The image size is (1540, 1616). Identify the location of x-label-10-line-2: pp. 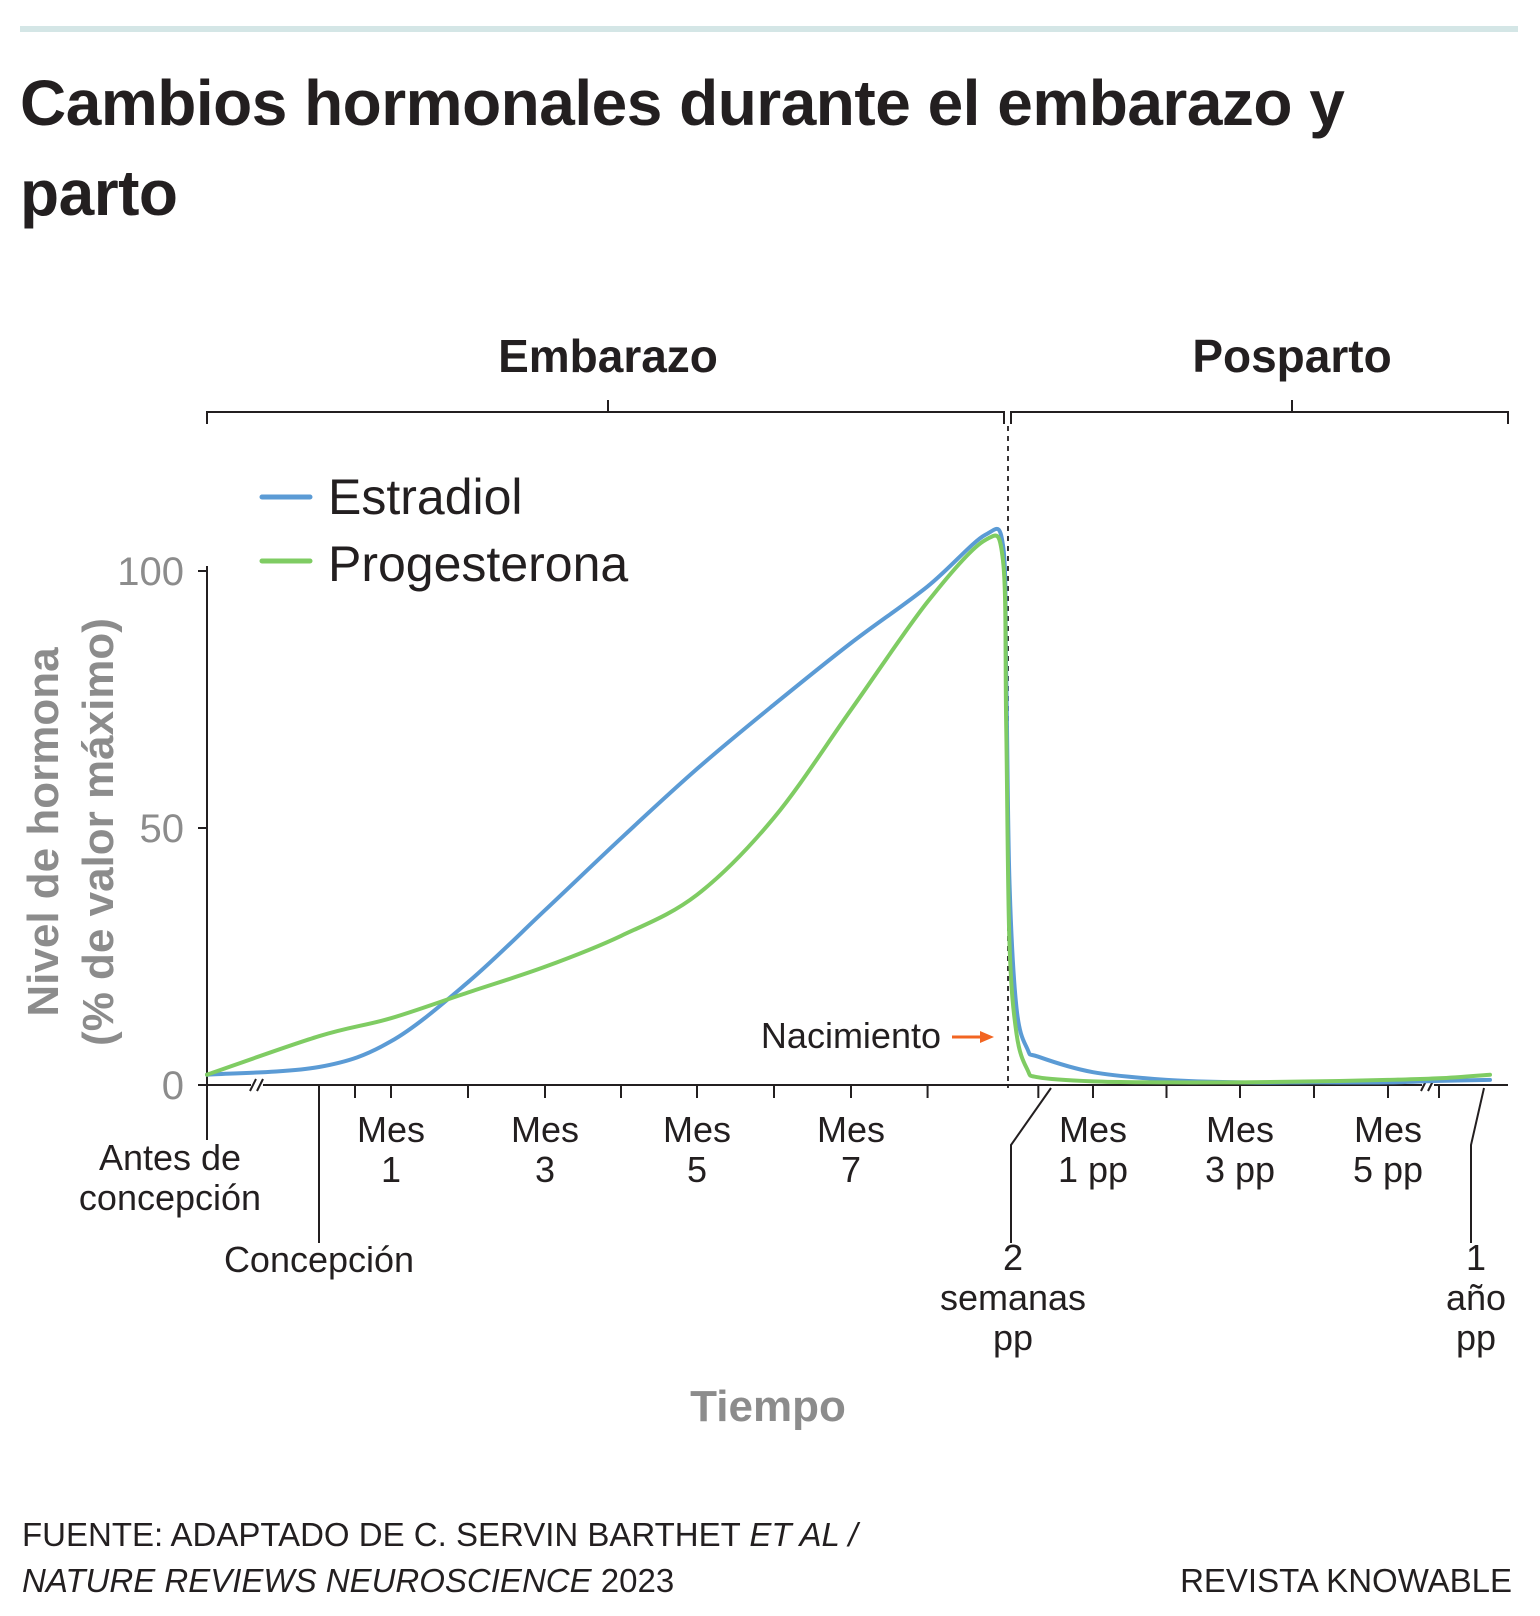
(1476, 1337).